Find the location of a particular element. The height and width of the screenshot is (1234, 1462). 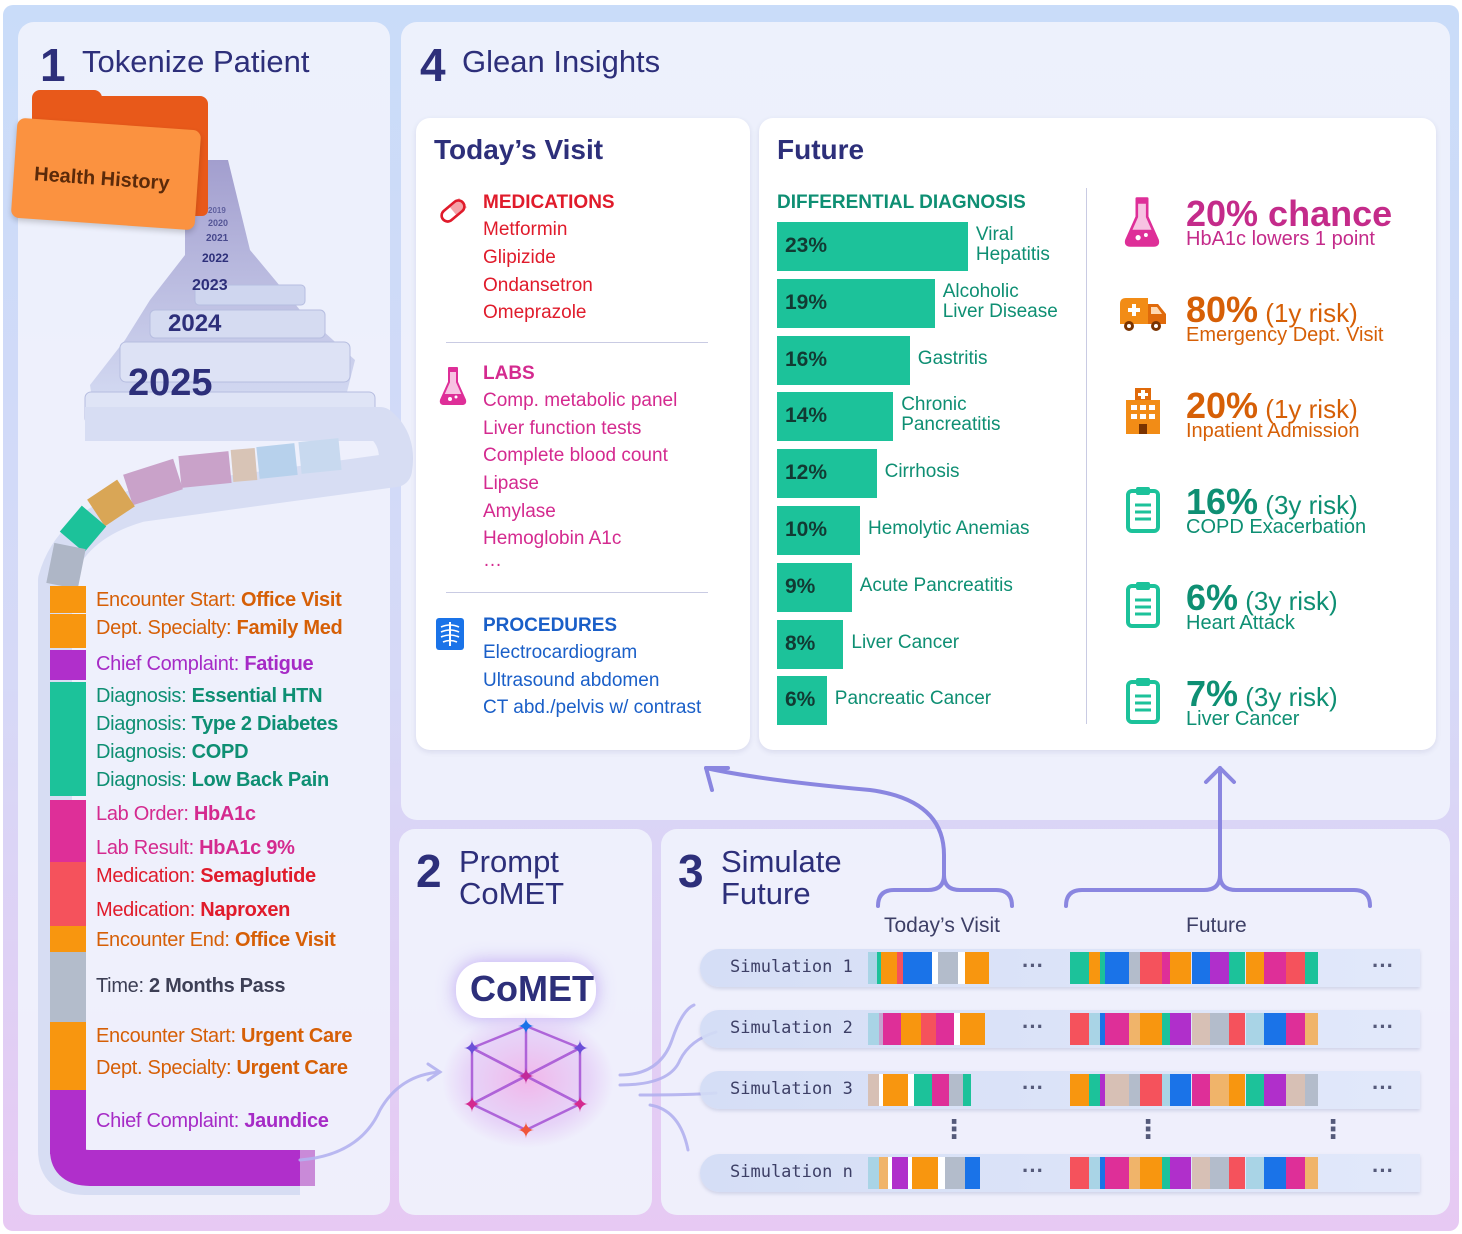

diagnosis-bar-label: Alcoholic Liver Disease is located at coordinates (1000, 301).